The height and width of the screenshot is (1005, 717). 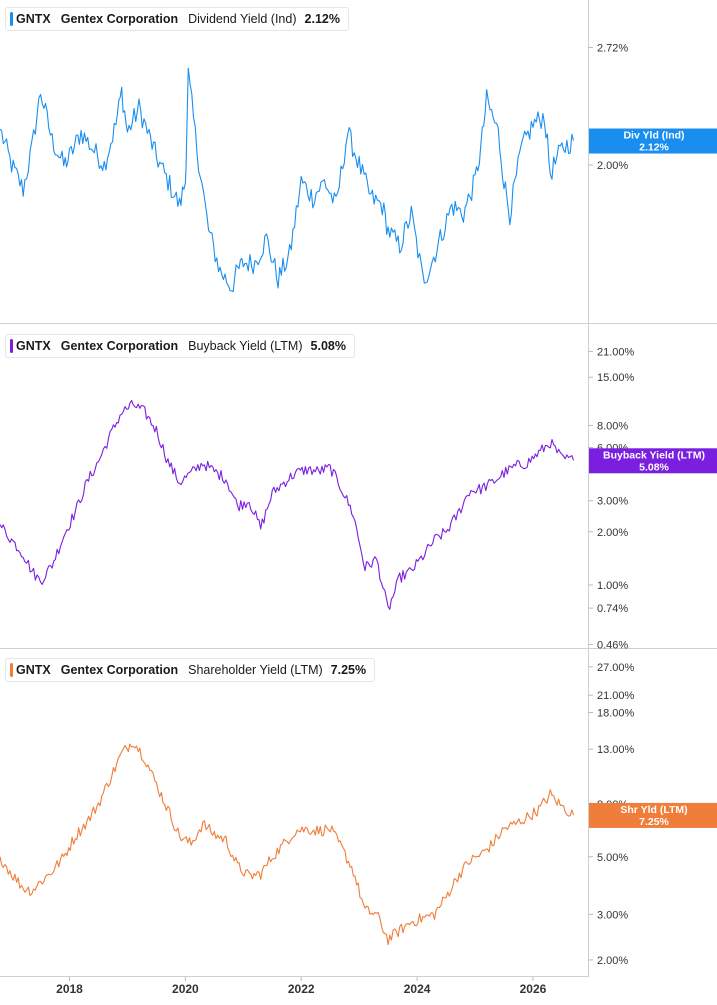 I want to click on value-flag-buyback: Buyback Yield (LTM)5.08%, so click(x=653, y=461).